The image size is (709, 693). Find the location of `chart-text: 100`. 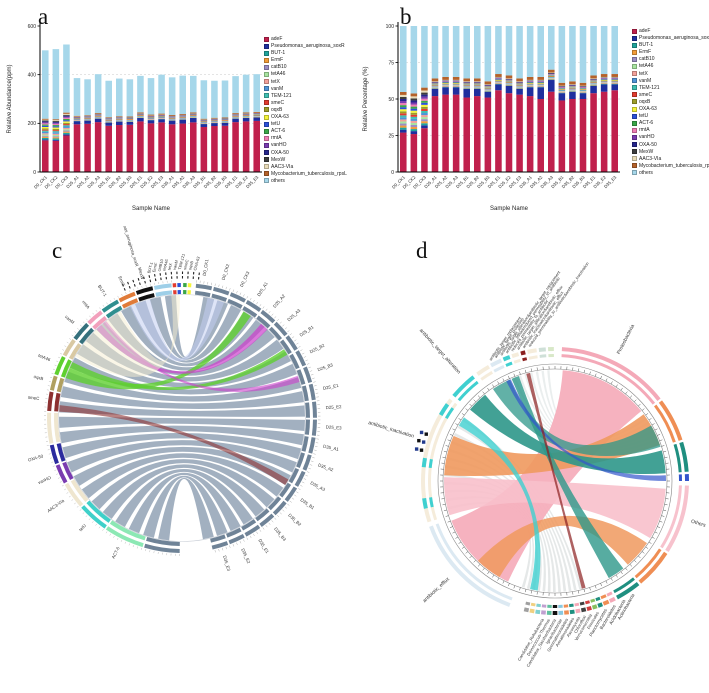

chart-text: 100 is located at coordinates (390, 27).